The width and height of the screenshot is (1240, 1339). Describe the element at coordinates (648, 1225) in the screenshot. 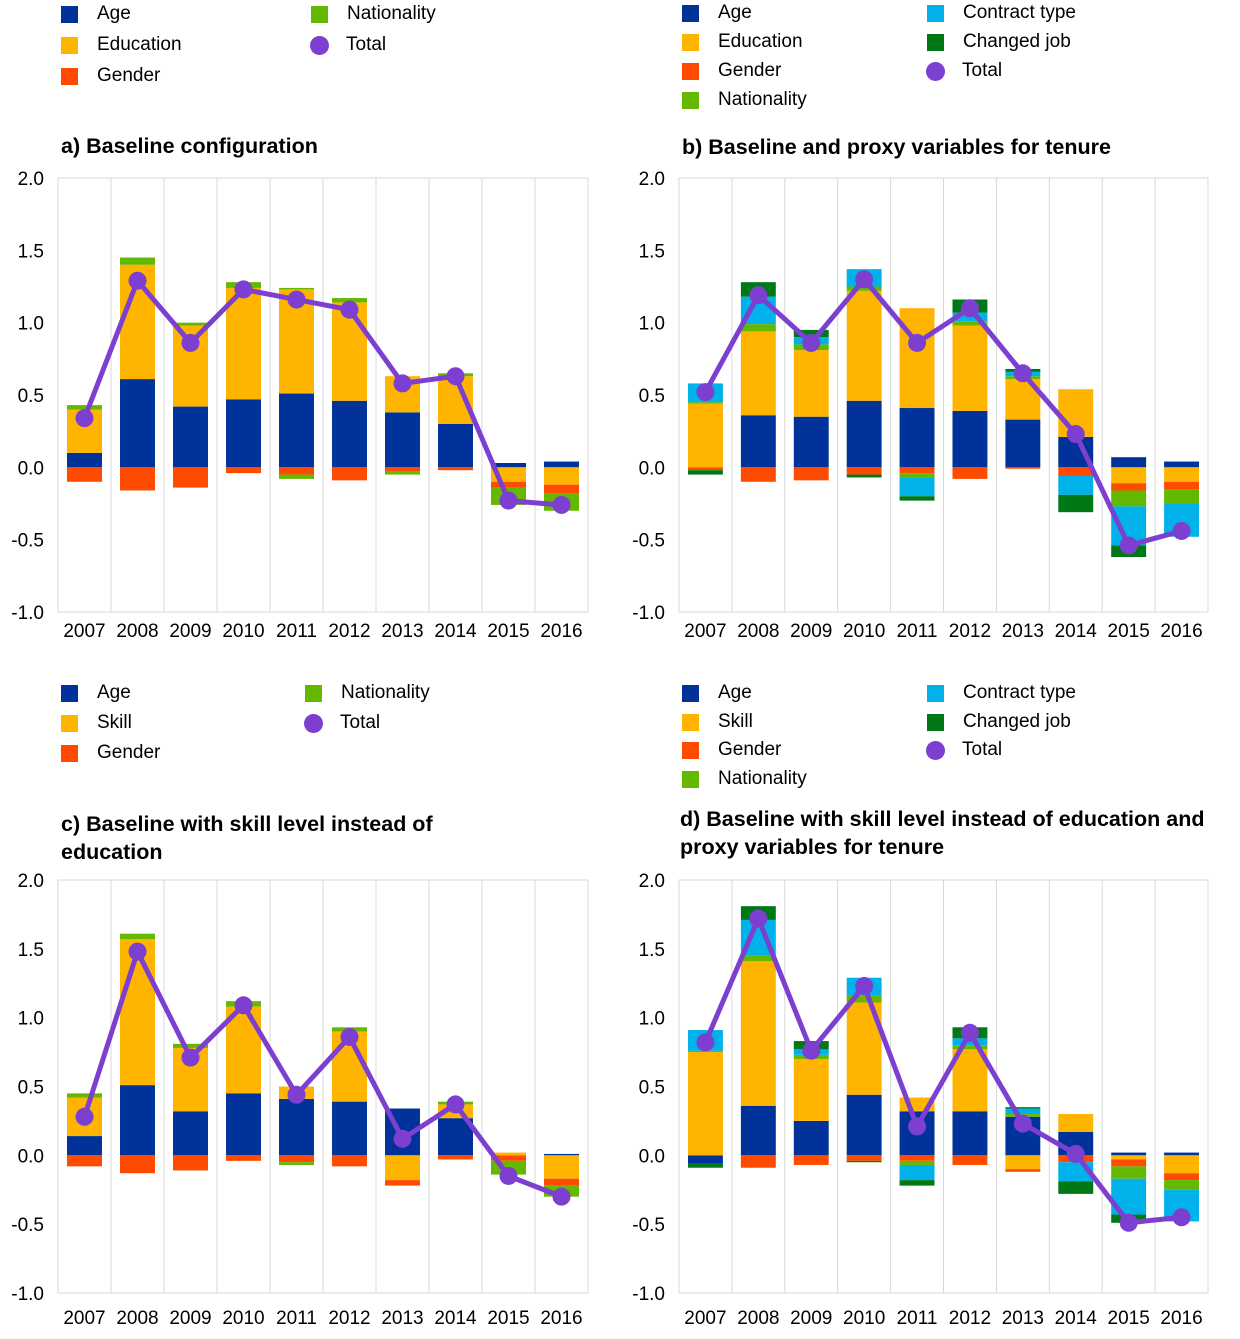

I see `y-tick-label: -0.5` at that location.